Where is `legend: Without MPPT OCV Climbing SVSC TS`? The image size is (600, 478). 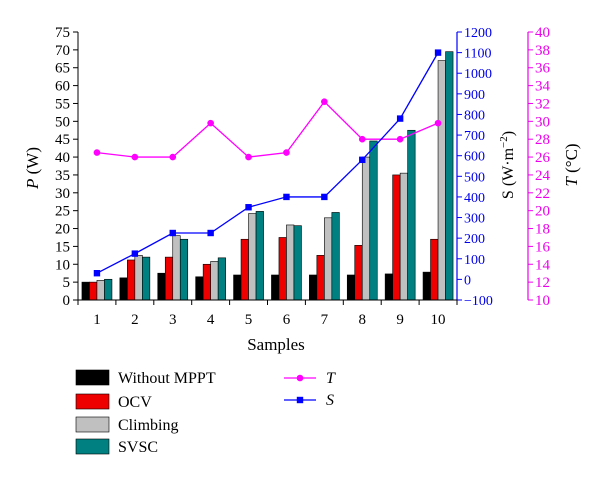 legend: Without MPPT OCV Climbing SVSC TS is located at coordinates (205, 412).